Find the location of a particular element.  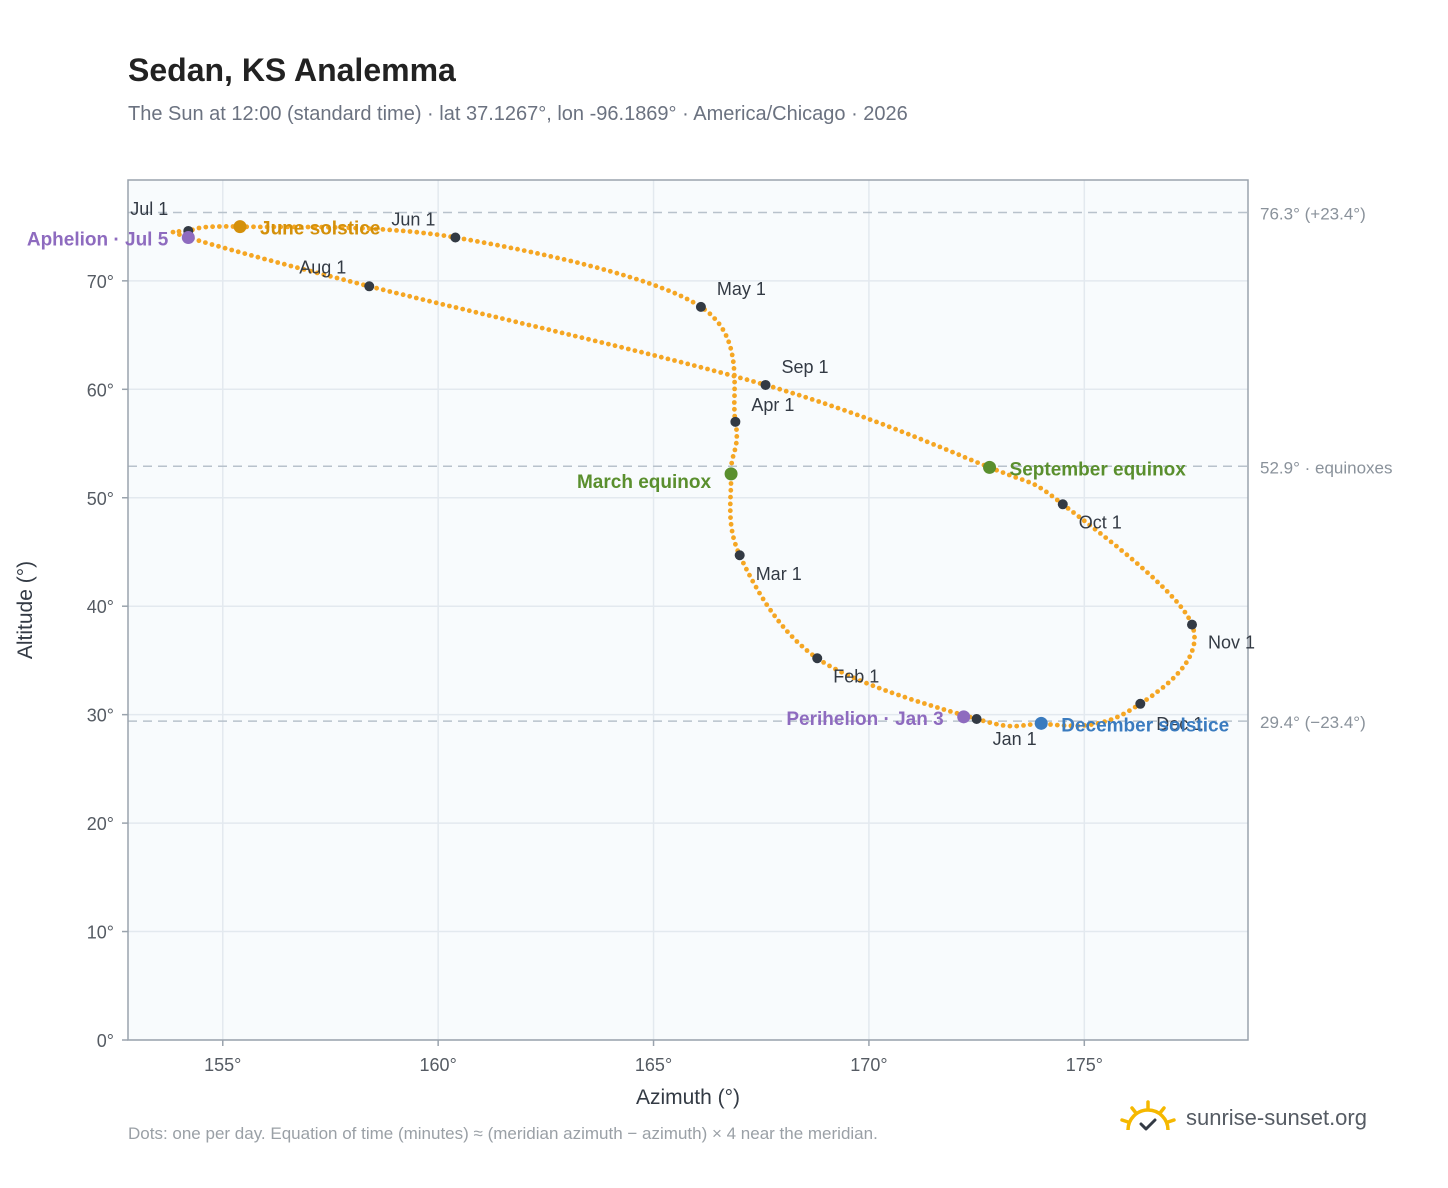

brand-name: sunrise-sunset.org is located at coordinates (1276, 1117).